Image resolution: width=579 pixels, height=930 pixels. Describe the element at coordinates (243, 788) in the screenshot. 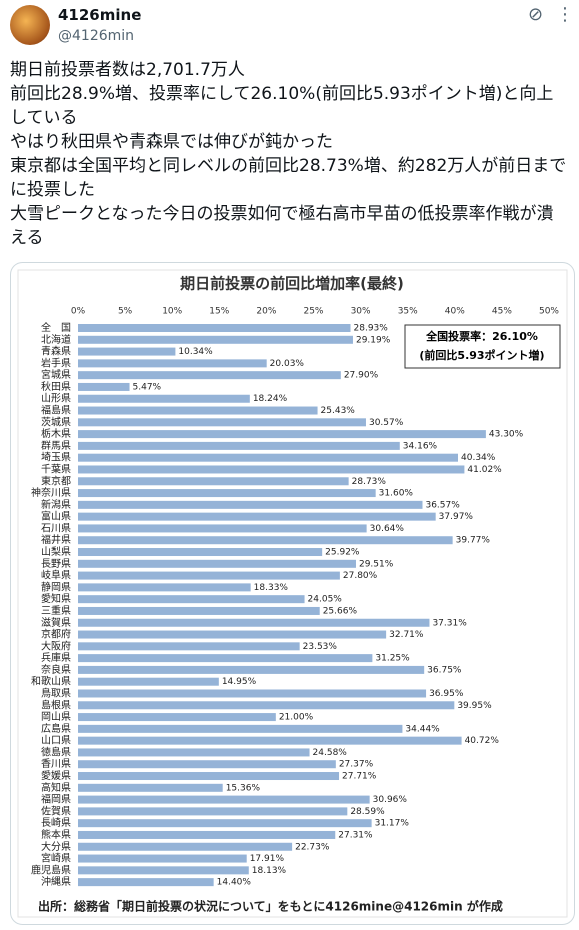

I see `data-label: 15.36%` at that location.